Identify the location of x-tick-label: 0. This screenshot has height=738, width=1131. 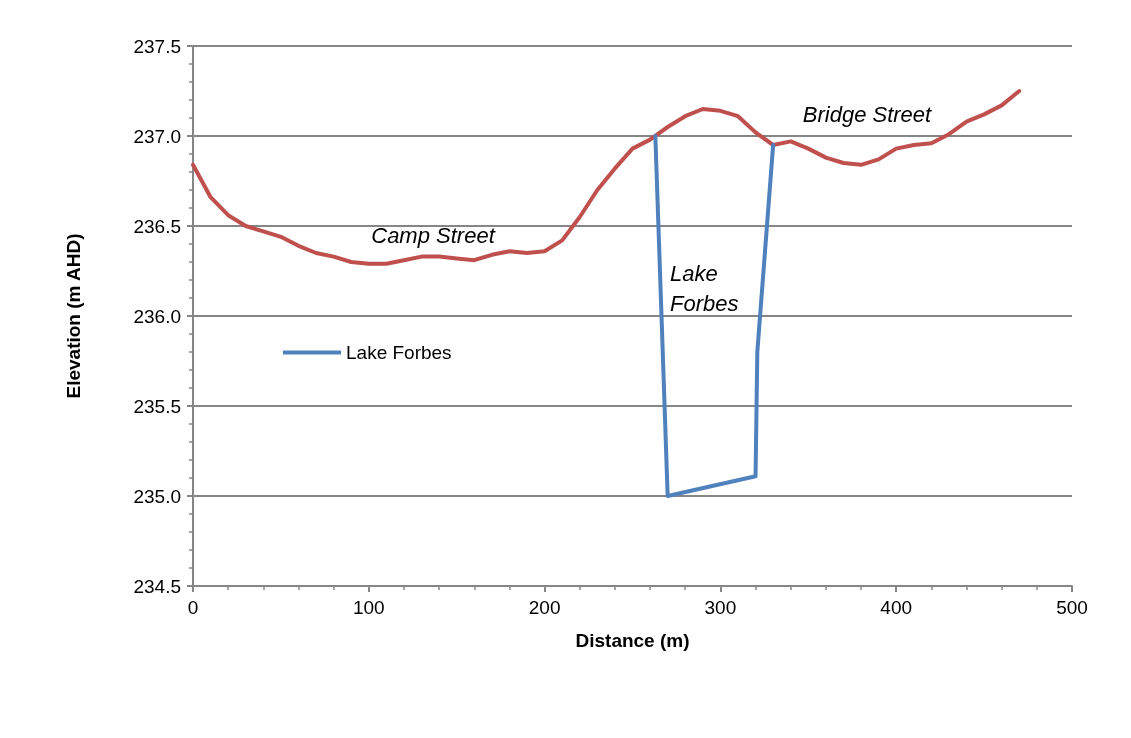
(193, 607).